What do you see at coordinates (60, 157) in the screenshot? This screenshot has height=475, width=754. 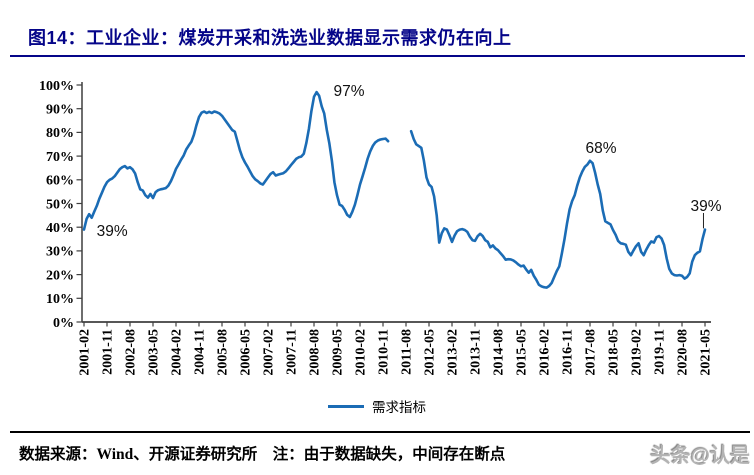 I see `y-tick-label: 70%` at bounding box center [60, 157].